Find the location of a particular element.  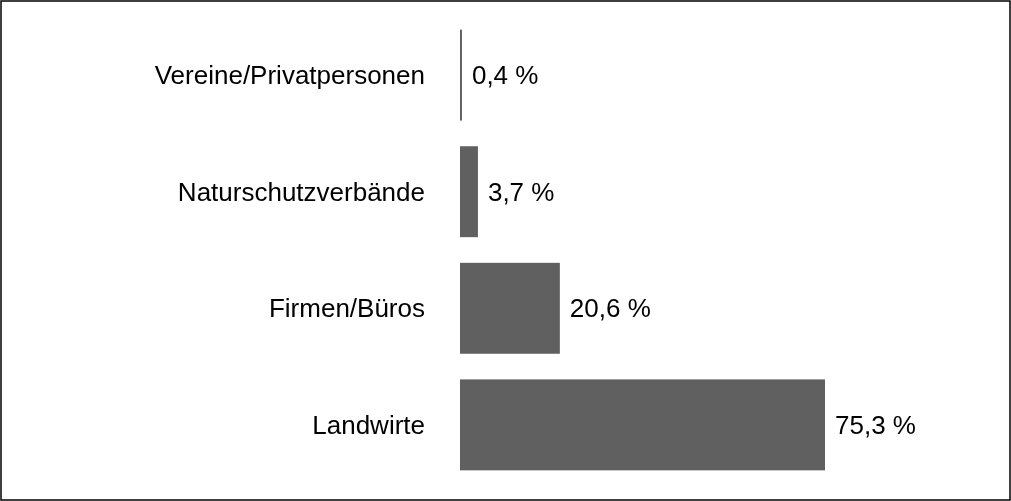

data-label: 20,6 % is located at coordinates (610, 308).